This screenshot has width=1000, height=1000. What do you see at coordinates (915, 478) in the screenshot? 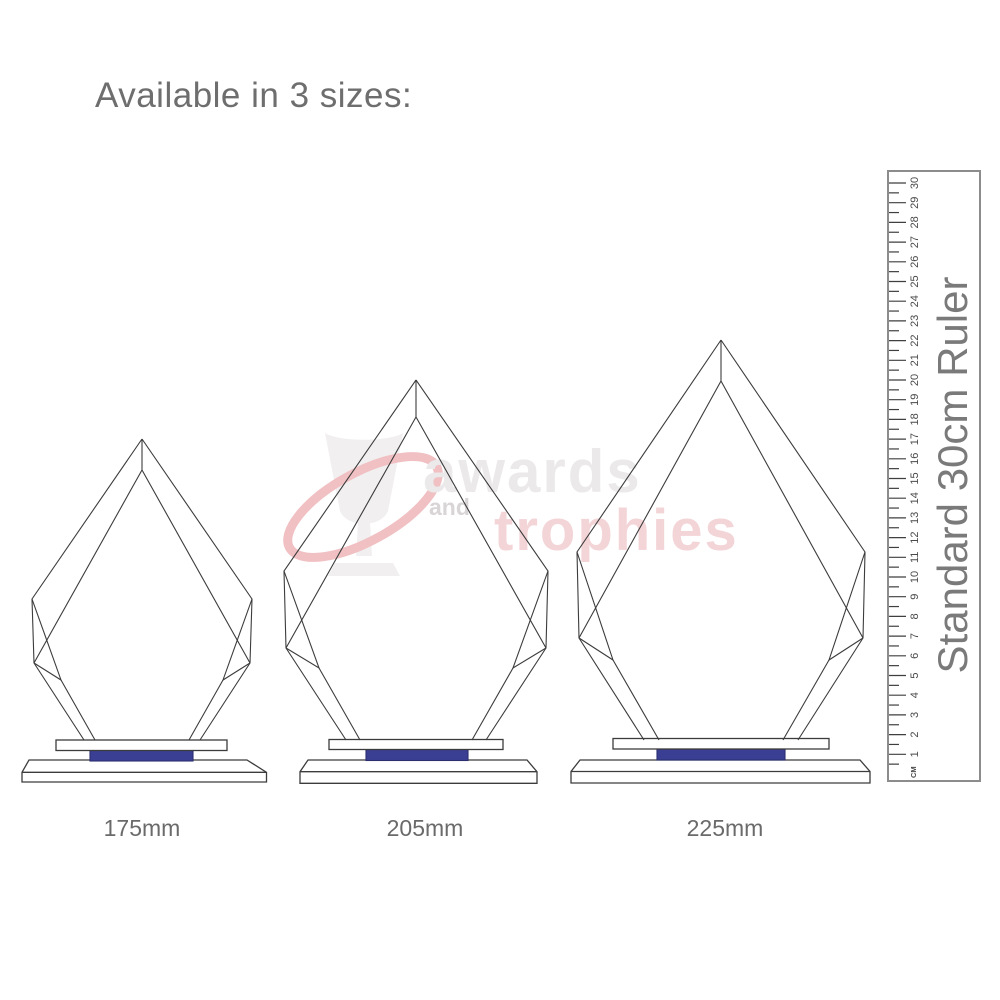
I see `svg-text: 15` at bounding box center [915, 478].